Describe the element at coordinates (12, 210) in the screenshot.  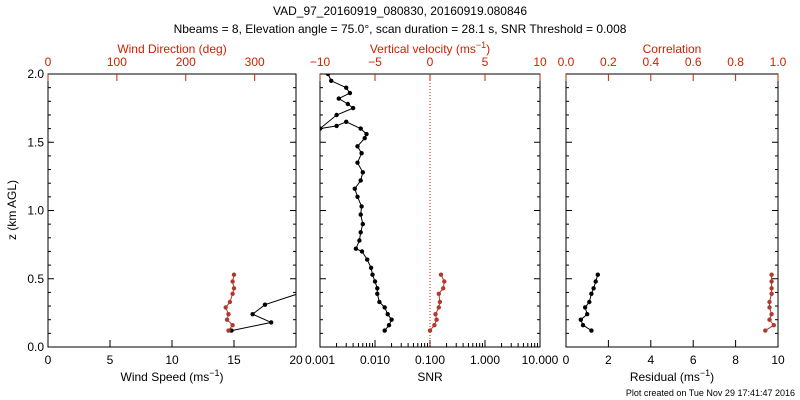
I see `y-axis-label: z (km AGL)` at that location.